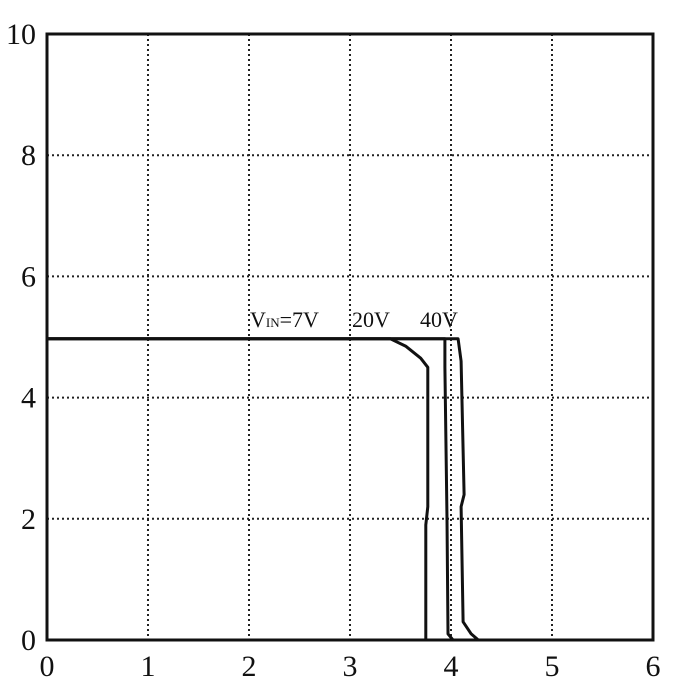  I want to click on y-tick-label: 10, so click(21, 34).